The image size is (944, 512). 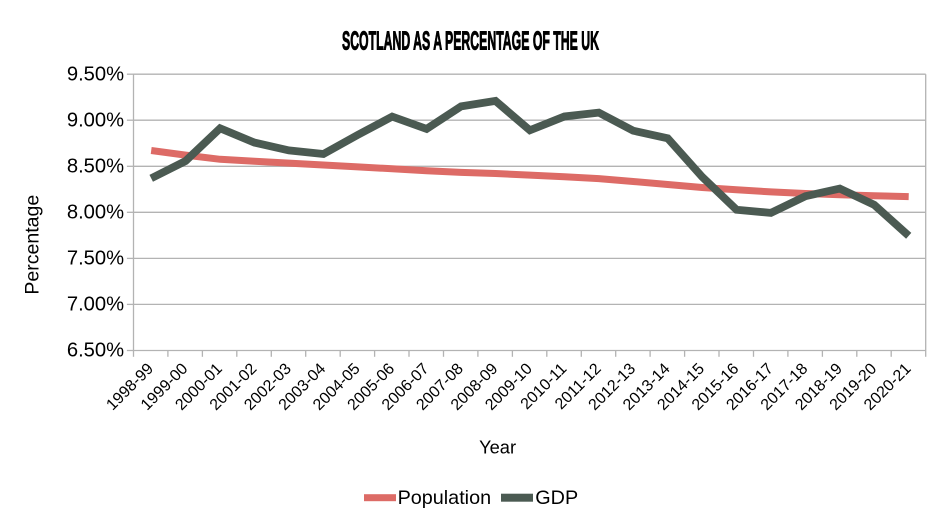 I want to click on svg-text: Population, so click(x=445, y=498).